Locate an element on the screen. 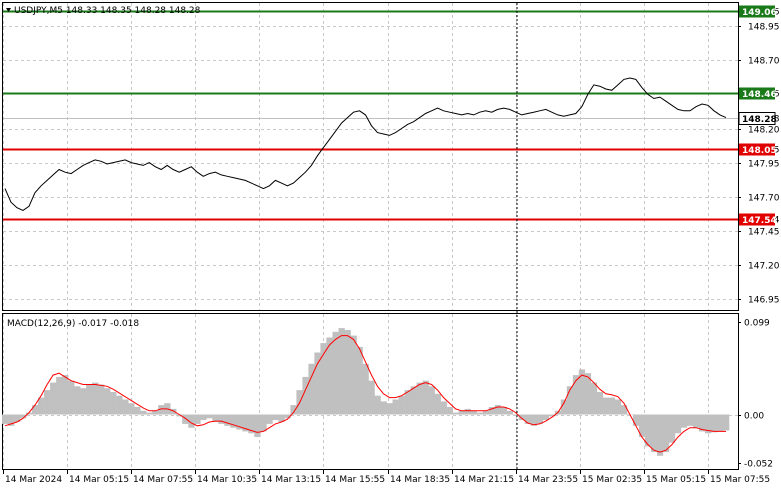 The image size is (781, 489). time-axis-label: 14 Mar 15:55 is located at coordinates (355, 480).